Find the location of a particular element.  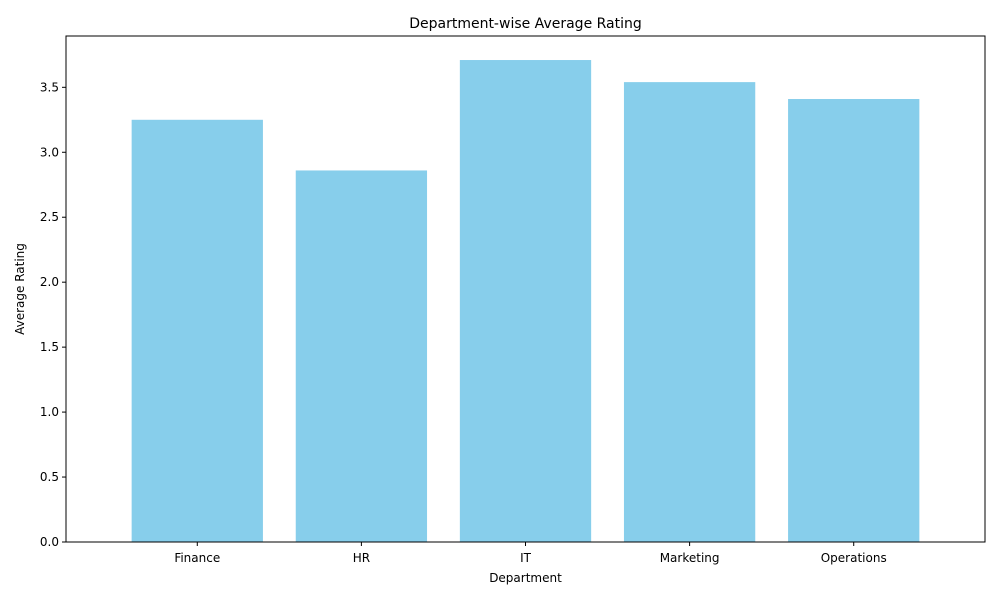

chart-title: Department-wise Average Rating is located at coordinates (525, 24).